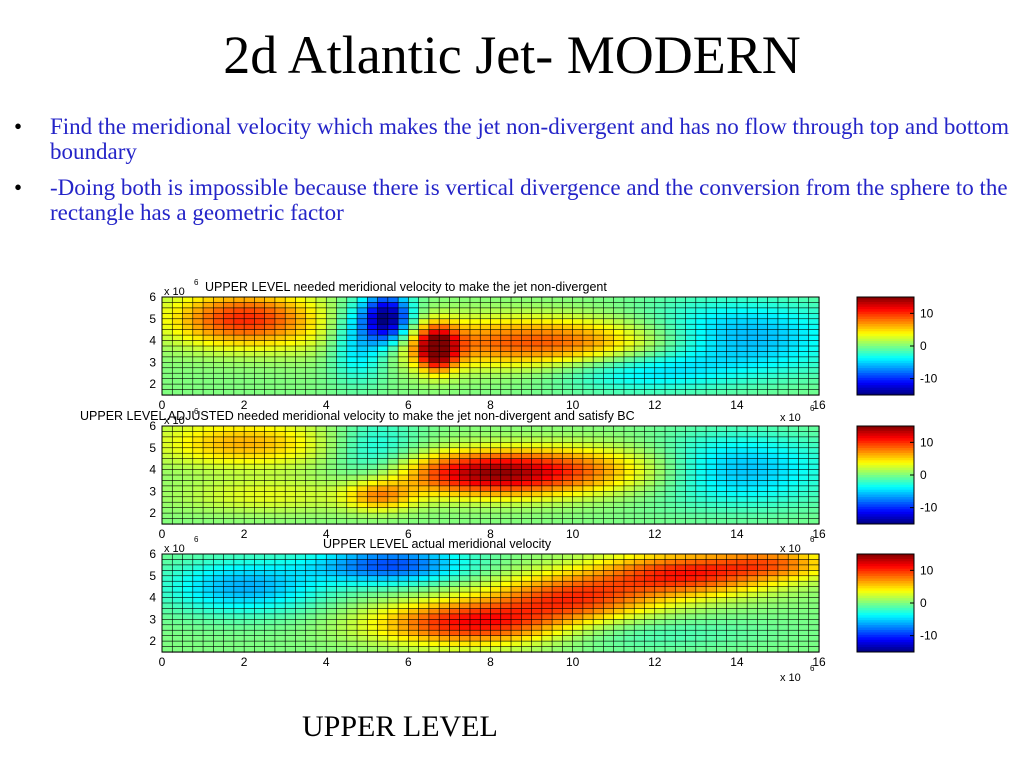 The image size is (1024, 768). Describe the element at coordinates (927, 570) in the screenshot. I see `colorbar-tick-label: 10` at that location.